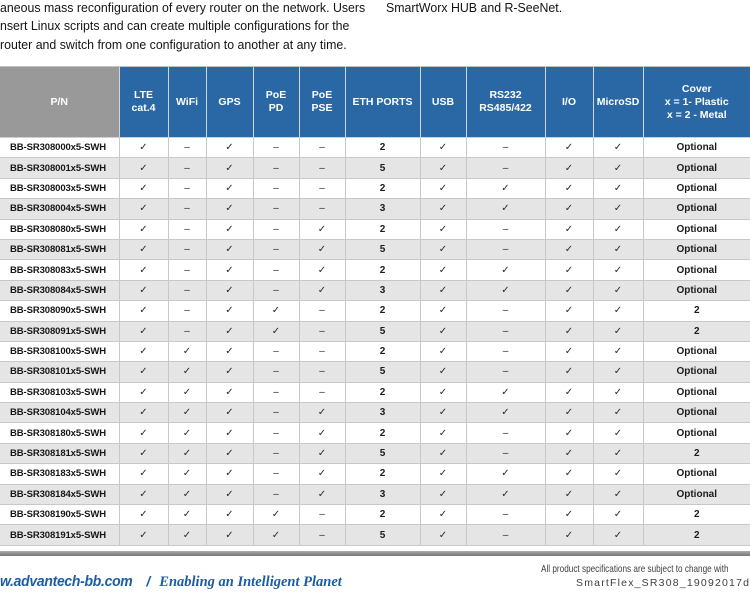 The image size is (750, 608). What do you see at coordinates (375, 189) in the screenshot?
I see `table-row: BB-SR308003x5-SWH ✓ – ✓ – –2 ✓ ✓ ✓ ✓ Optional` at bounding box center [375, 189].